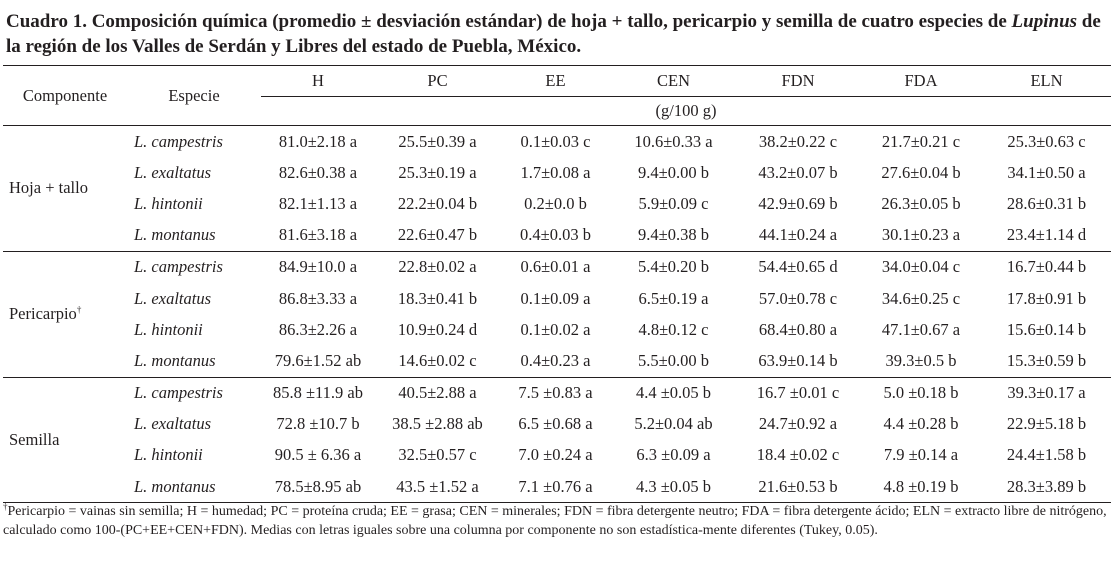 This screenshot has height=571, width=1114. What do you see at coordinates (318, 298) in the screenshot?
I see `value-cell: 86.8±3.33 a` at bounding box center [318, 298].